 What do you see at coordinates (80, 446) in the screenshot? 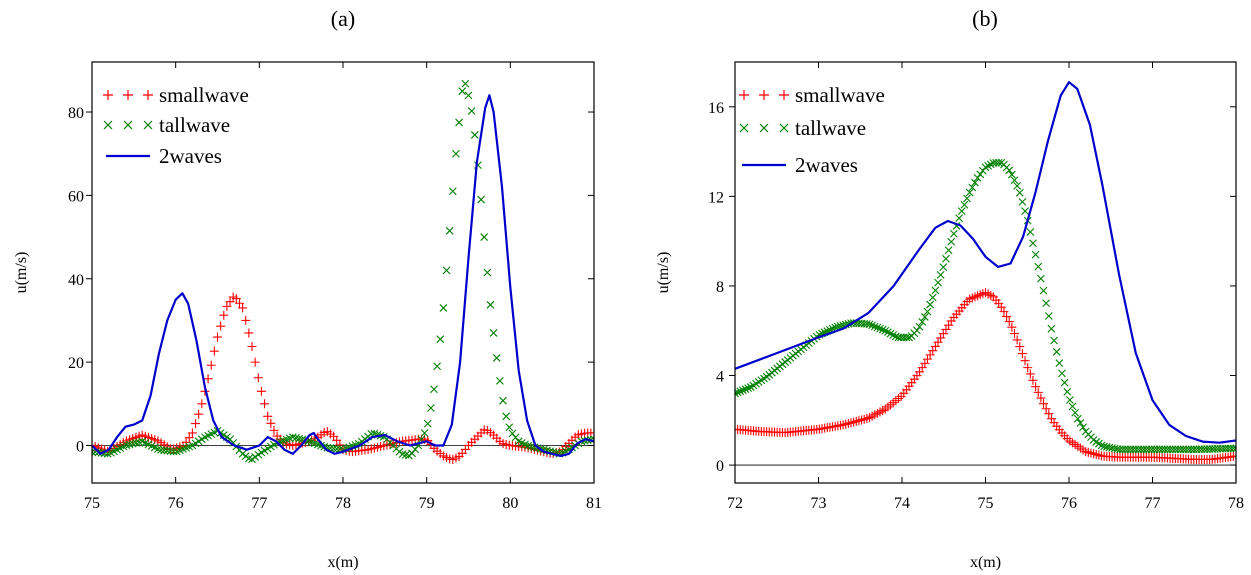
I see `y-tick-label: 0` at bounding box center [80, 446].